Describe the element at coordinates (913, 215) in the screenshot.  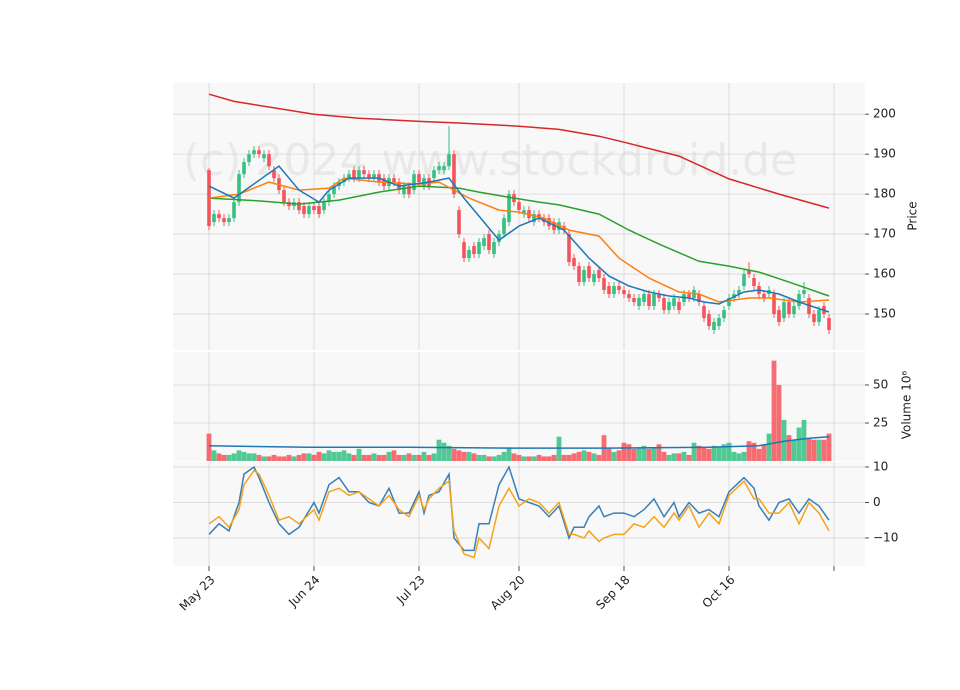
I see `y-axis-label: Price` at that location.